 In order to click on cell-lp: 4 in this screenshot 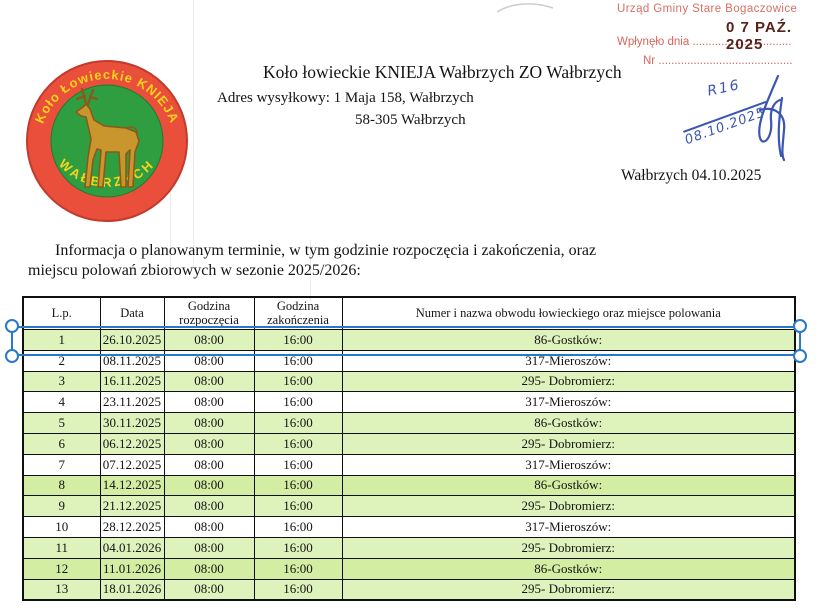, I will do `click(61, 402)`.